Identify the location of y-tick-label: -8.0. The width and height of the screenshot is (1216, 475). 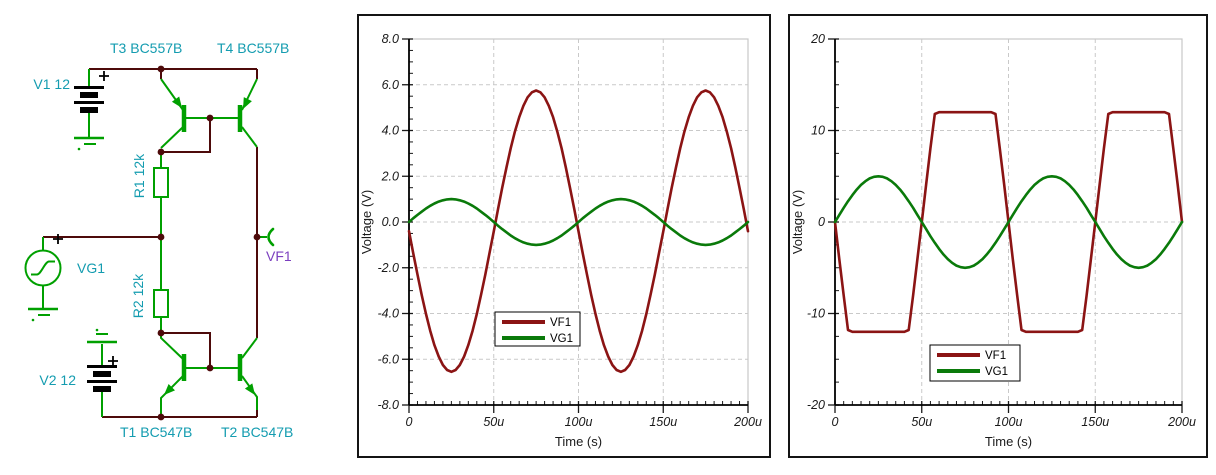
(388, 405).